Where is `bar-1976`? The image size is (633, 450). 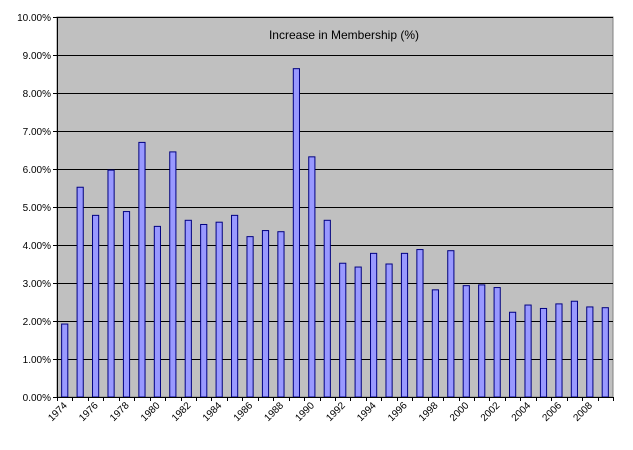
bar-1976 is located at coordinates (96, 306).